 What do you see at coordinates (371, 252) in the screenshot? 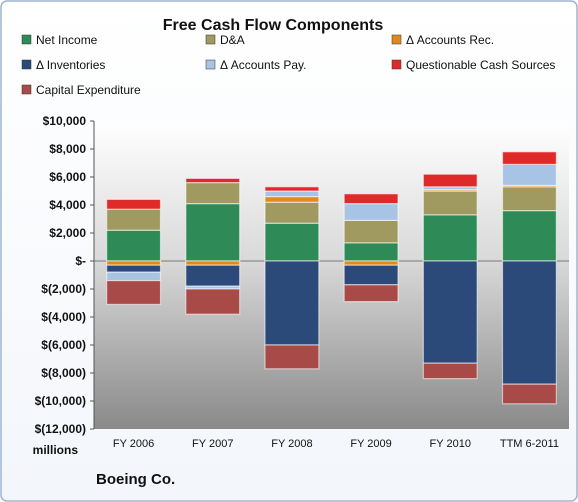
I see `bar-net-income-fy-2009` at bounding box center [371, 252].